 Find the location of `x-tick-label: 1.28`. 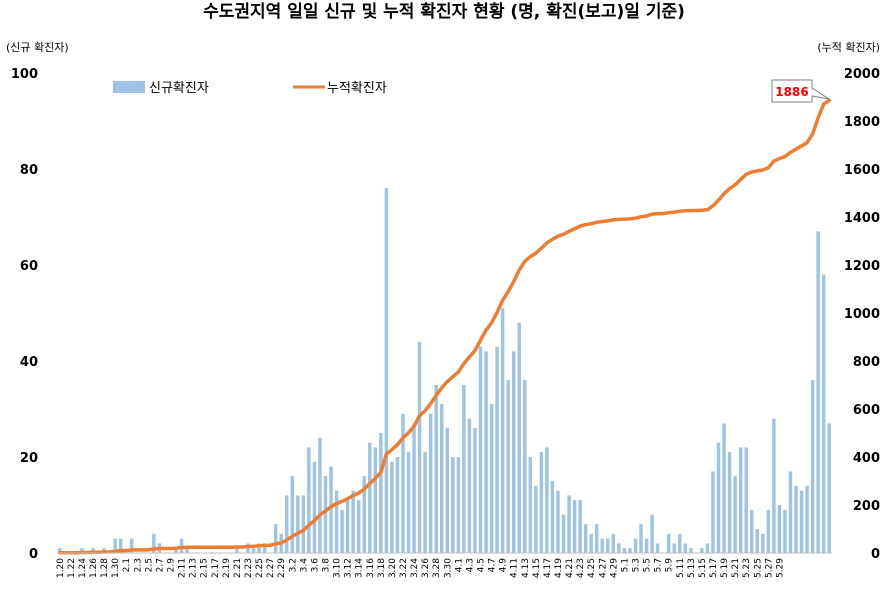

x-tick-label: 1.28 is located at coordinates (105, 568).